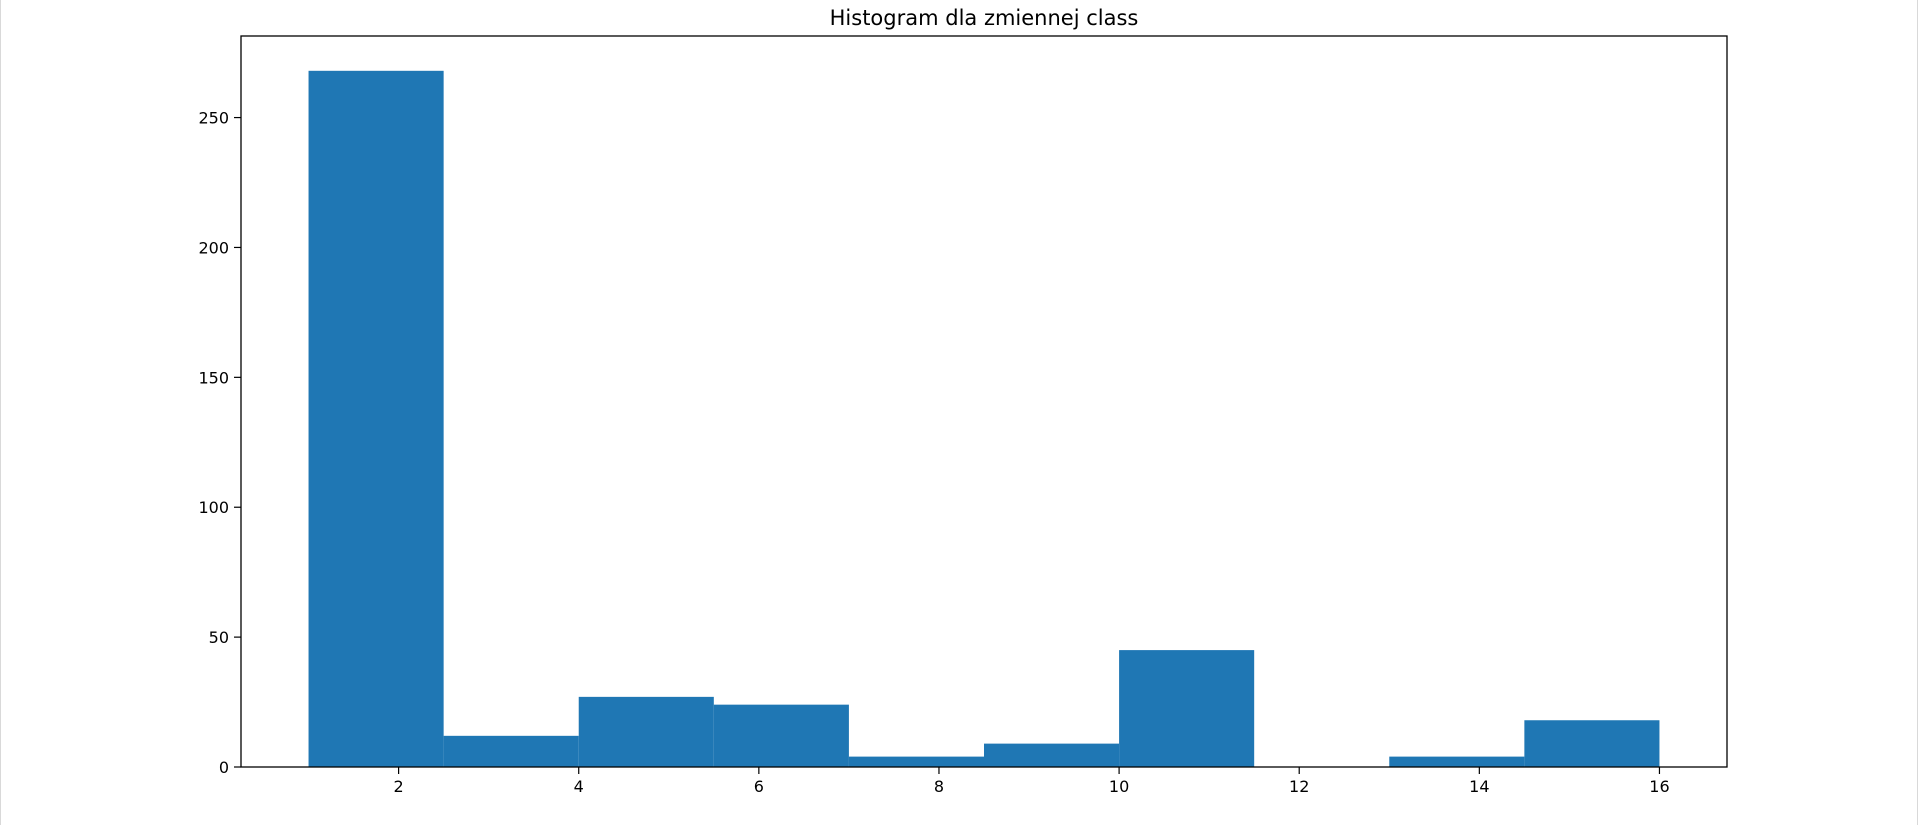  Describe the element at coordinates (1299, 786) in the screenshot. I see `x-tick-label: 12` at that location.